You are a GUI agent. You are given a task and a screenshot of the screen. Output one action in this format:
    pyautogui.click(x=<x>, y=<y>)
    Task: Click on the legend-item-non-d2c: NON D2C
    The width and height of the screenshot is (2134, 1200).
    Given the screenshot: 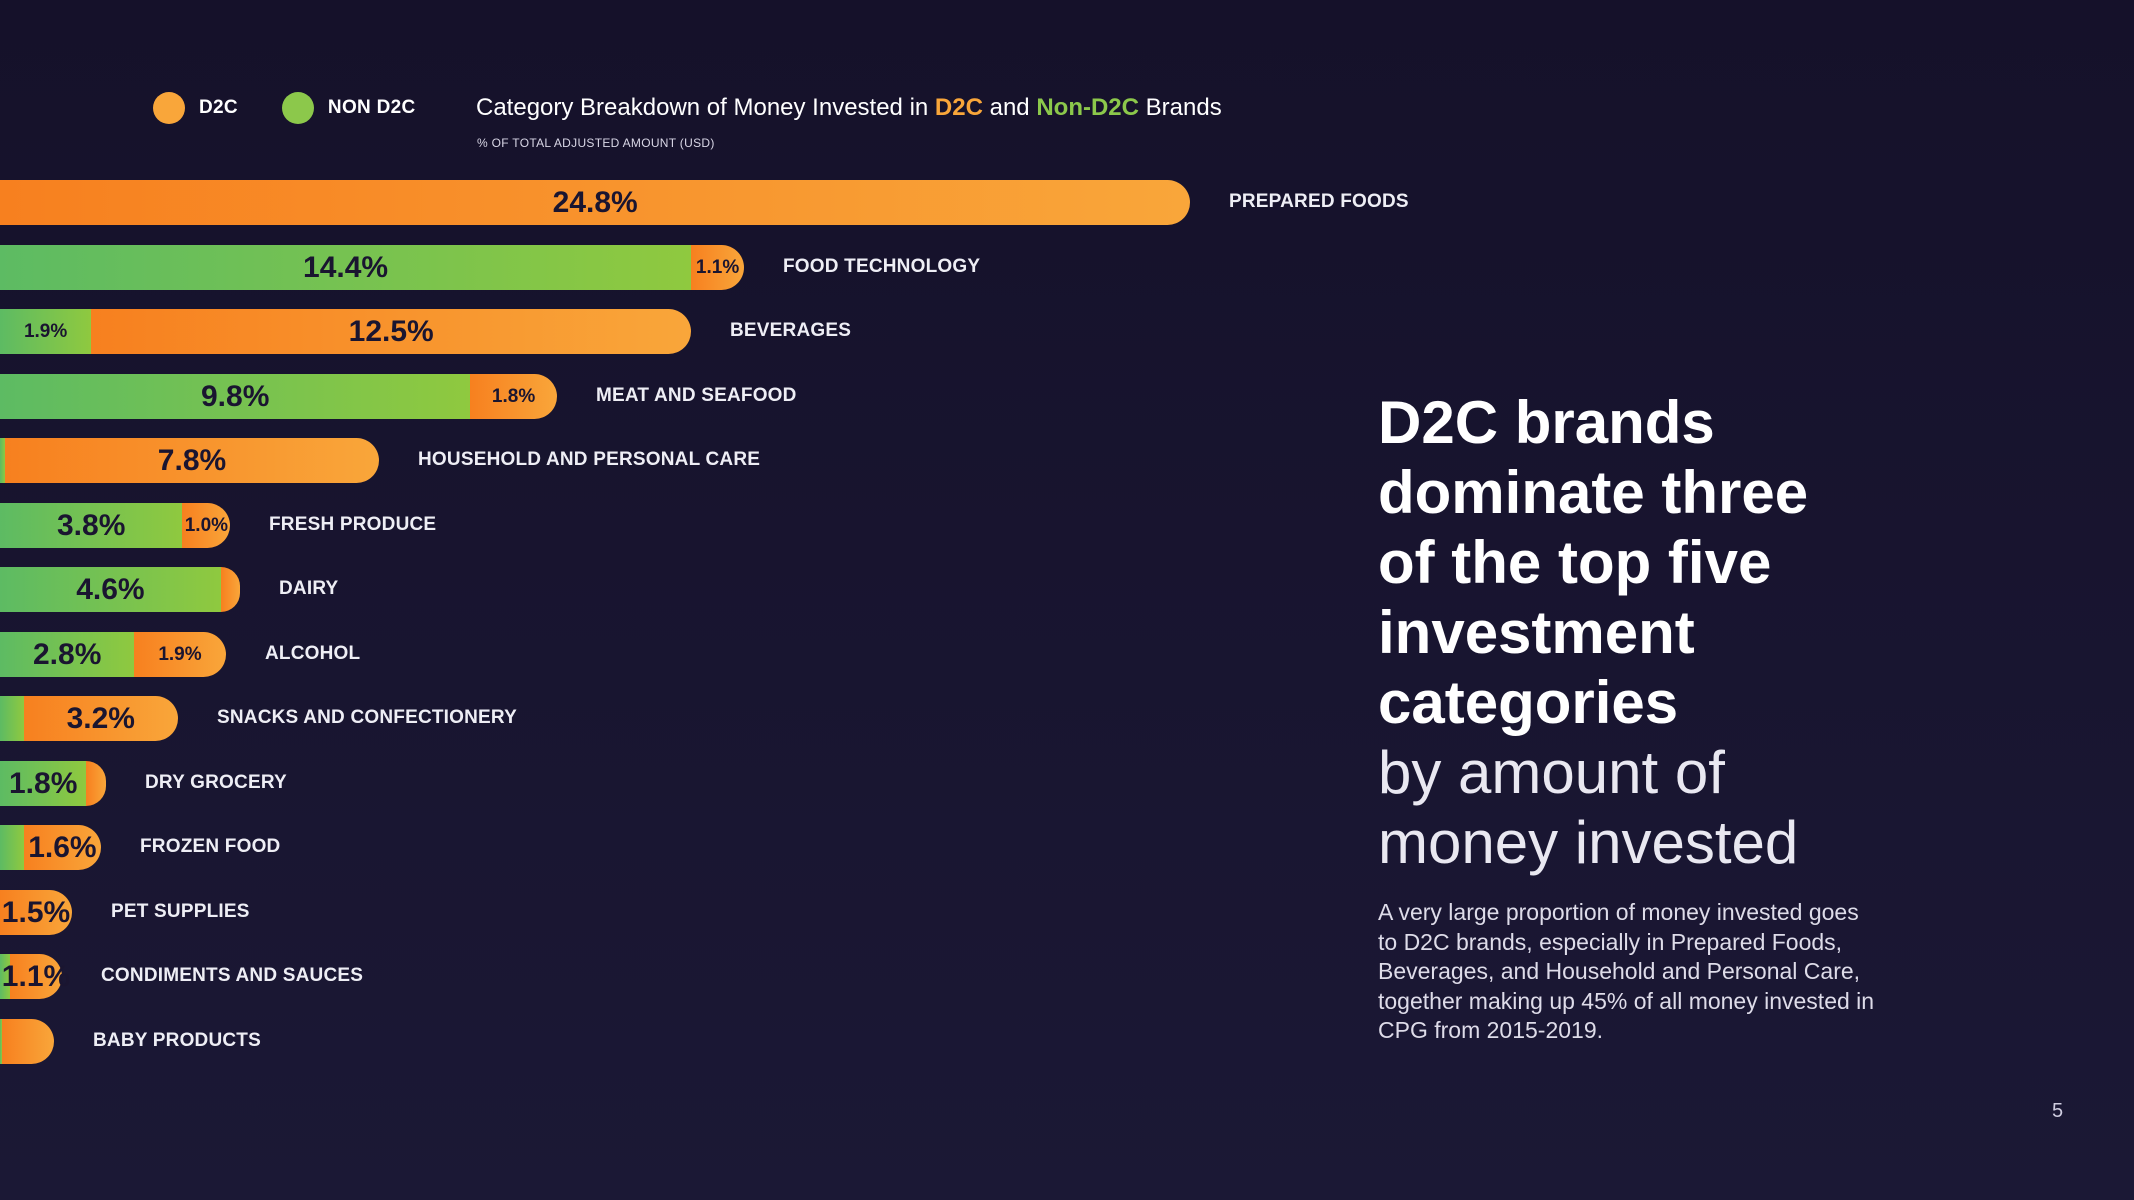 What is the action you would take?
    pyautogui.click(x=348, y=108)
    